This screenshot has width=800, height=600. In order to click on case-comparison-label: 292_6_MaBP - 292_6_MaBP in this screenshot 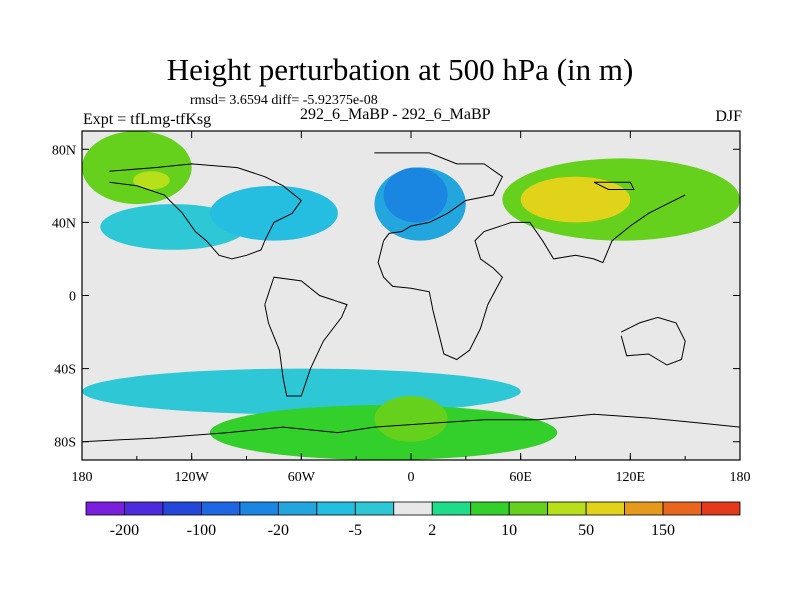, I will do `click(395, 114)`.